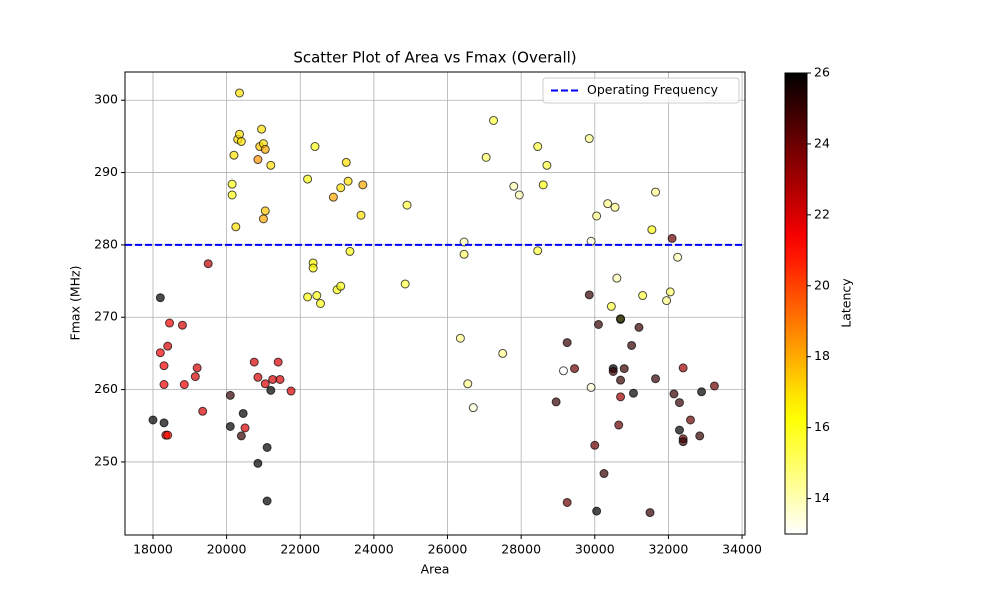 The height and width of the screenshot is (604, 1000). I want to click on x-tick-label: 22000, so click(300, 549).